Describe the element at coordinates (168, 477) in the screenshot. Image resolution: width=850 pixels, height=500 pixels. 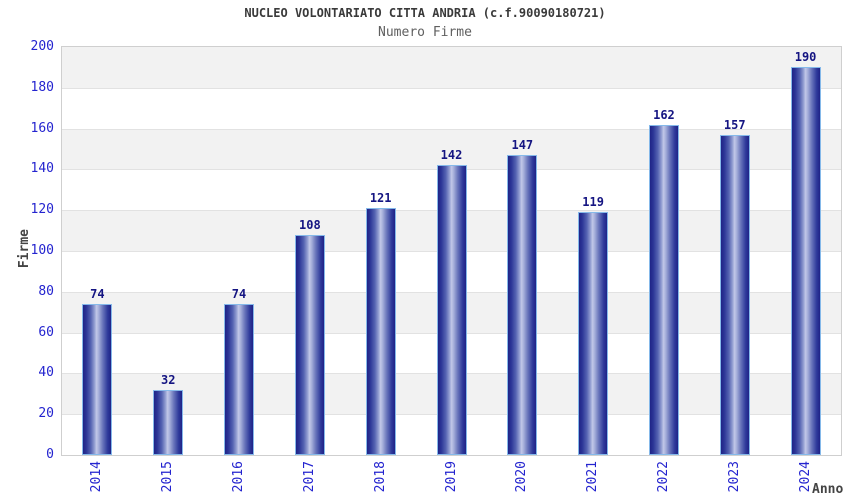
I see `x-tick-label: 2015` at that location.